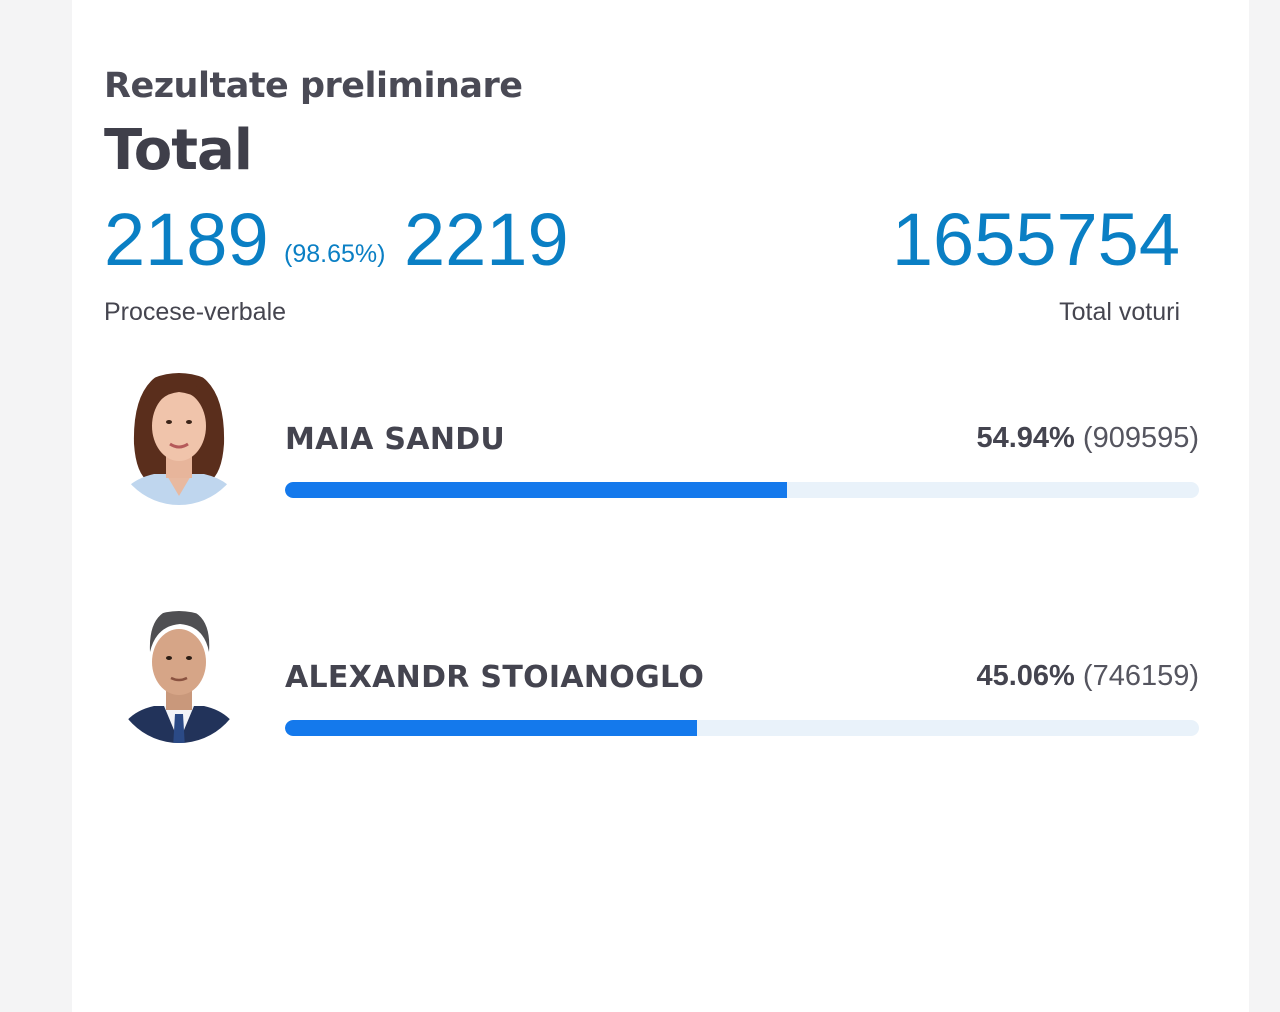  I want to click on total-reports: 2219, so click(486, 239).